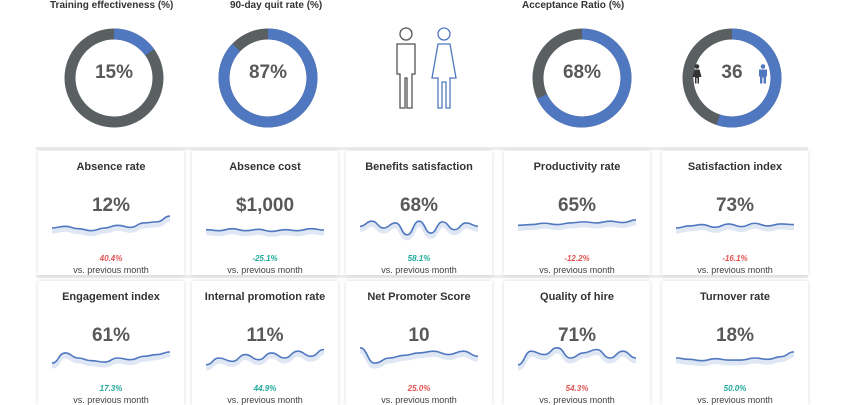  What do you see at coordinates (577, 297) in the screenshot?
I see `kpi-title: Quality of hire` at bounding box center [577, 297].